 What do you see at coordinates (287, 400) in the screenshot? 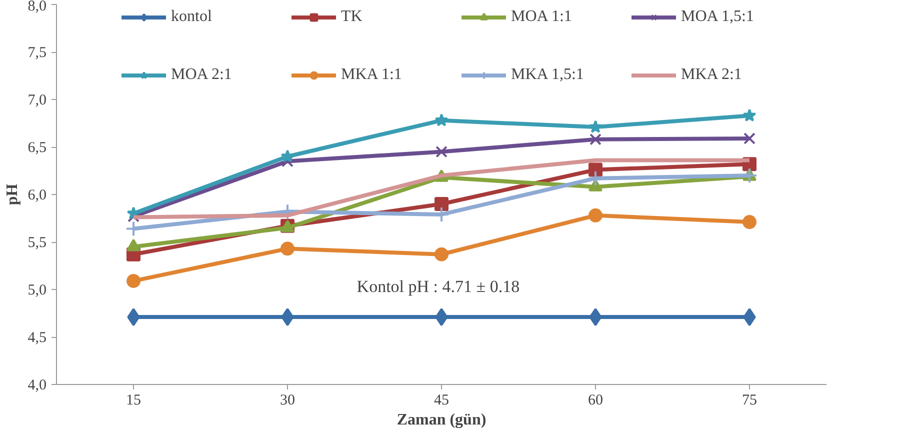
I see `x-tick-label: 30` at bounding box center [287, 400].